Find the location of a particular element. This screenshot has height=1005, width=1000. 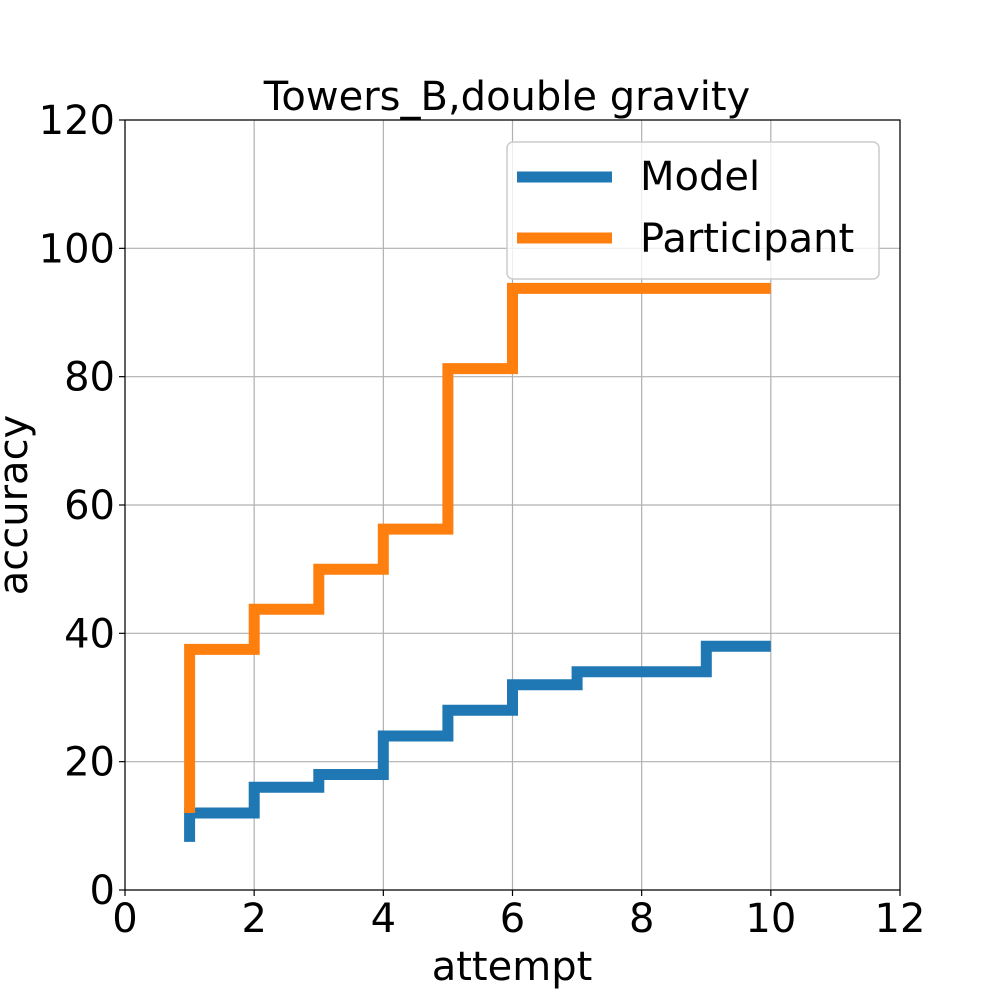

x-tick-label: 10 is located at coordinates (770, 919).